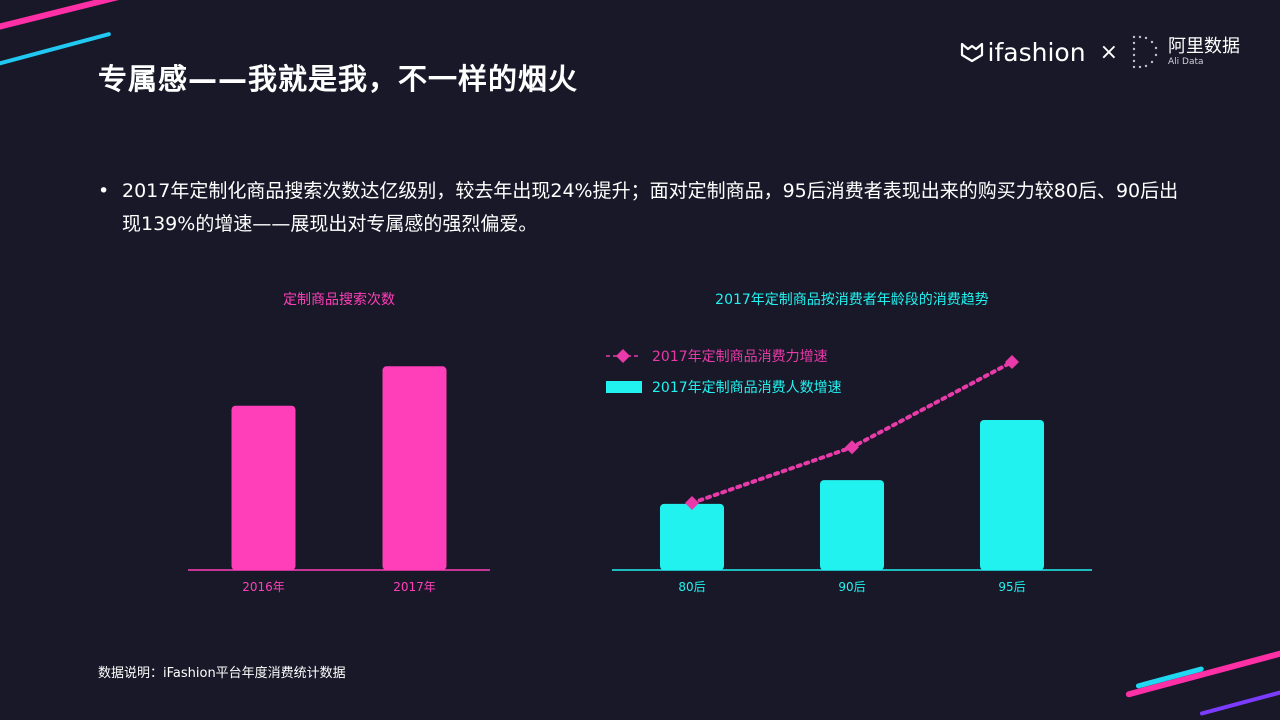 This screenshot has width=1280, height=720. Describe the element at coordinates (1204, 46) in the screenshot. I see `ali-data-name: 阿里数据` at that location.